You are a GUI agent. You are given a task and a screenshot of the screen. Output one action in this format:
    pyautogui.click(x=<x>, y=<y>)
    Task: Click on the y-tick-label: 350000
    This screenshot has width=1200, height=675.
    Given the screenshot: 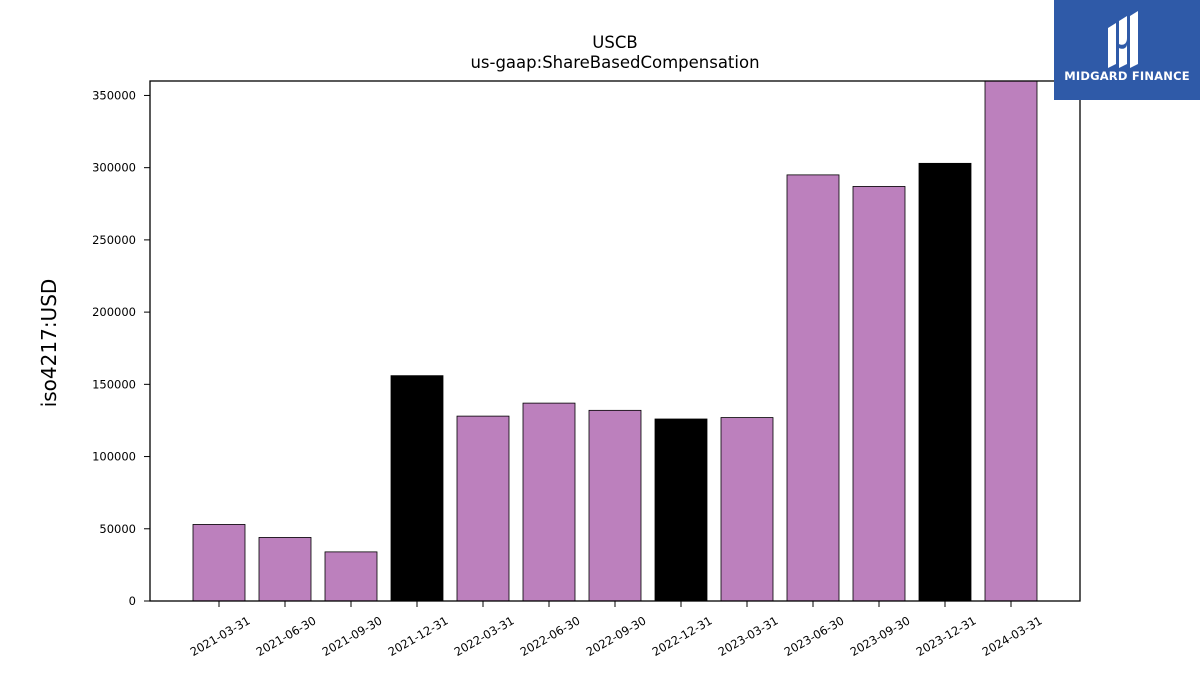 What is the action you would take?
    pyautogui.click(x=114, y=95)
    